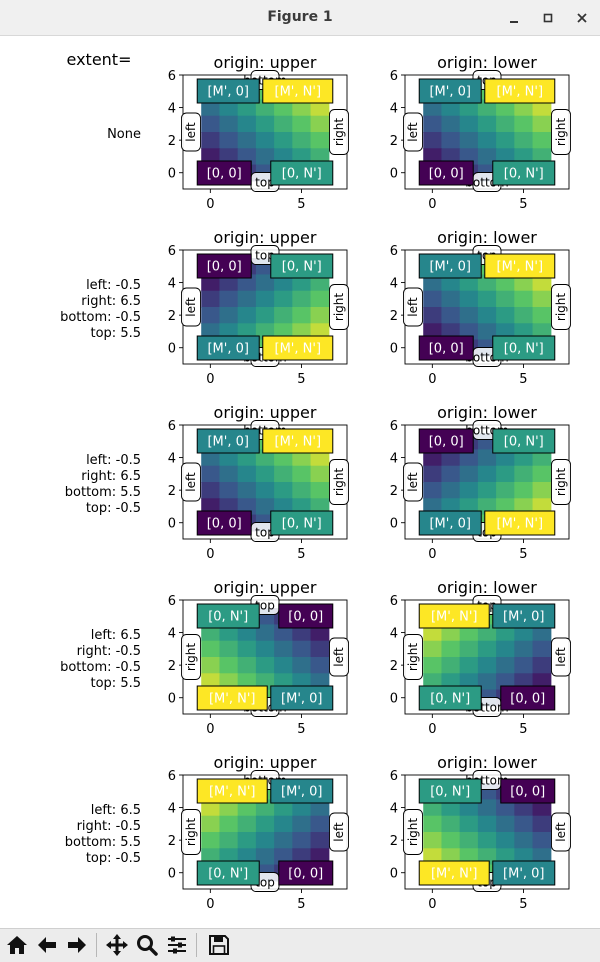  I want to click on row-label-line: right: 6.5, so click(111, 476).